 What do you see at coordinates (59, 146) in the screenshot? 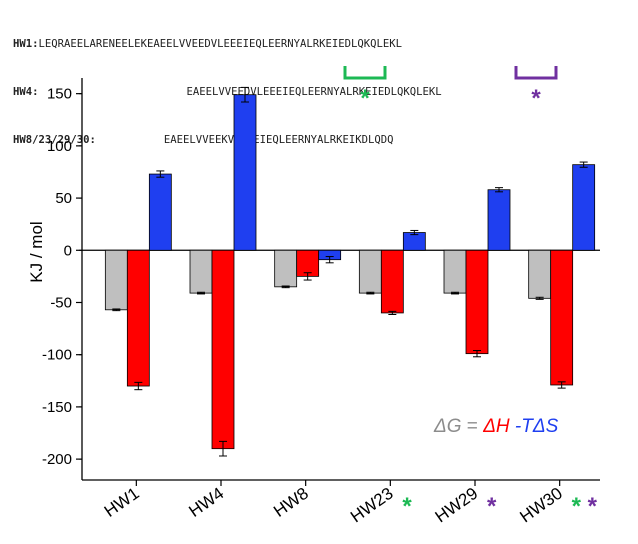
I see `y-tick-label: 100` at bounding box center [59, 146].